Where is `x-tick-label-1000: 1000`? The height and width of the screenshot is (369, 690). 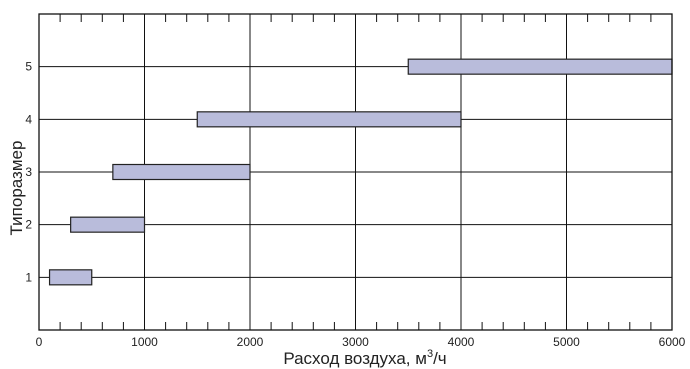 x-tick-label-1000: 1000 is located at coordinates (144, 342).